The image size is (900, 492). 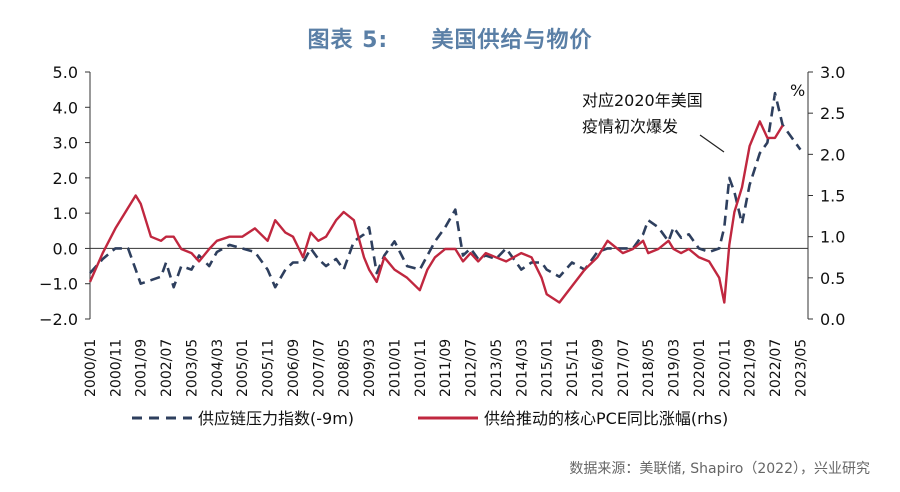 What do you see at coordinates (348, 40) in the screenshot?
I see `title-prefix: 图表 5:` at bounding box center [348, 40].